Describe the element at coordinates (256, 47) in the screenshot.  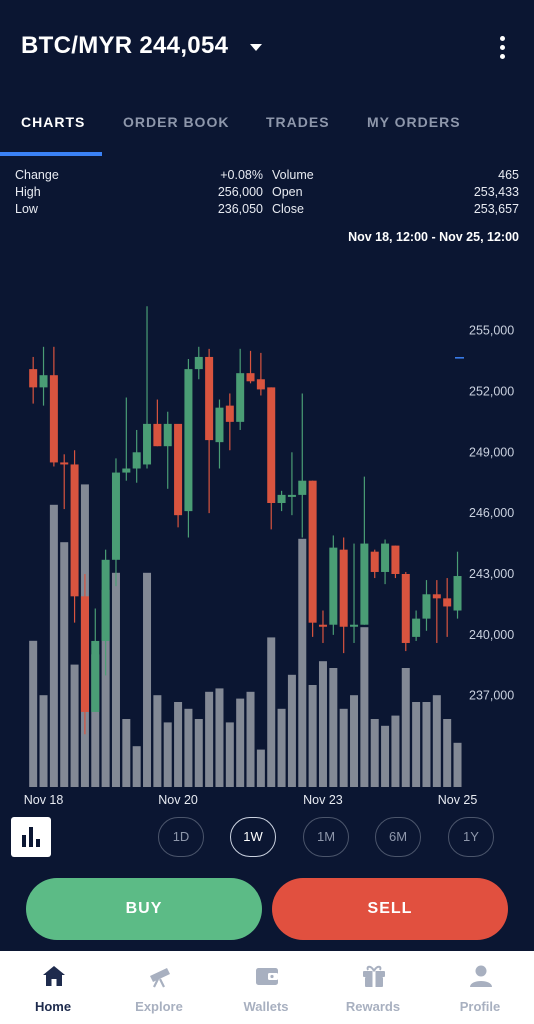
I see `caret-down-icon` at that location.